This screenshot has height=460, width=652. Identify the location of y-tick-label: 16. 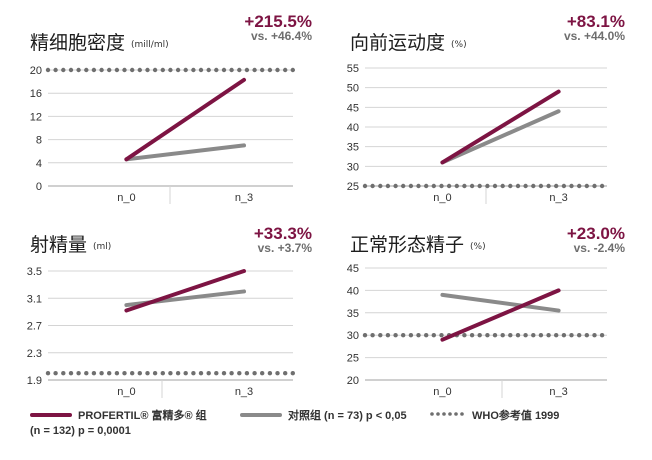
(36, 94).